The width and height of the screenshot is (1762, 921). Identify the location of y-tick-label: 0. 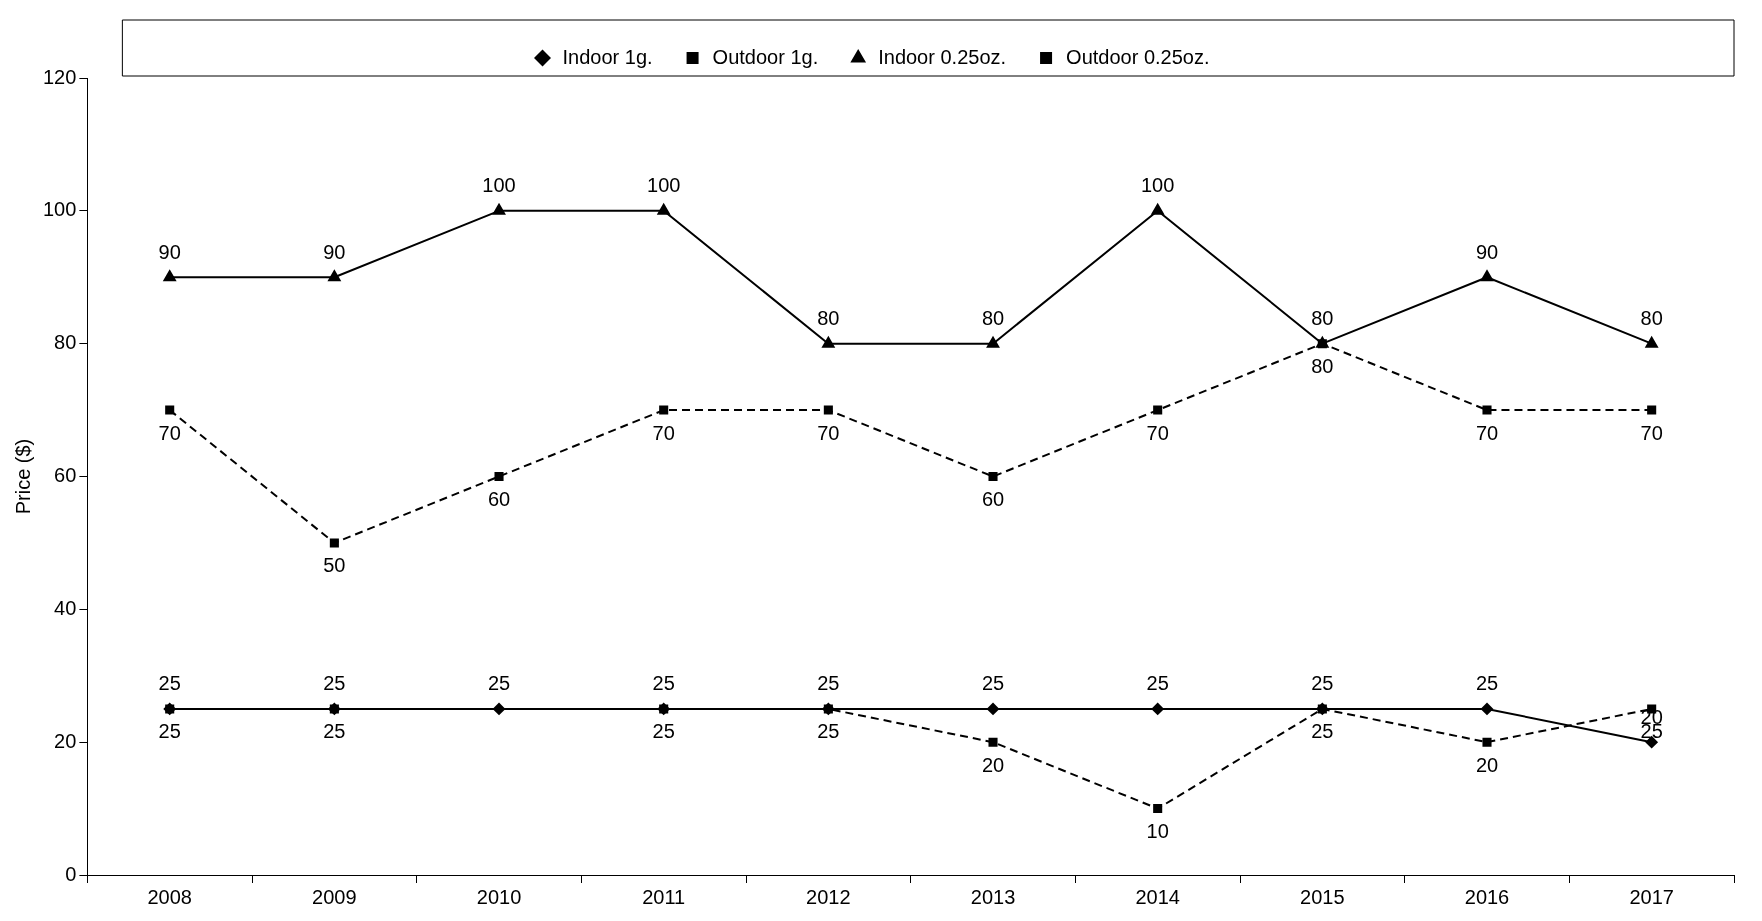
(71, 873).